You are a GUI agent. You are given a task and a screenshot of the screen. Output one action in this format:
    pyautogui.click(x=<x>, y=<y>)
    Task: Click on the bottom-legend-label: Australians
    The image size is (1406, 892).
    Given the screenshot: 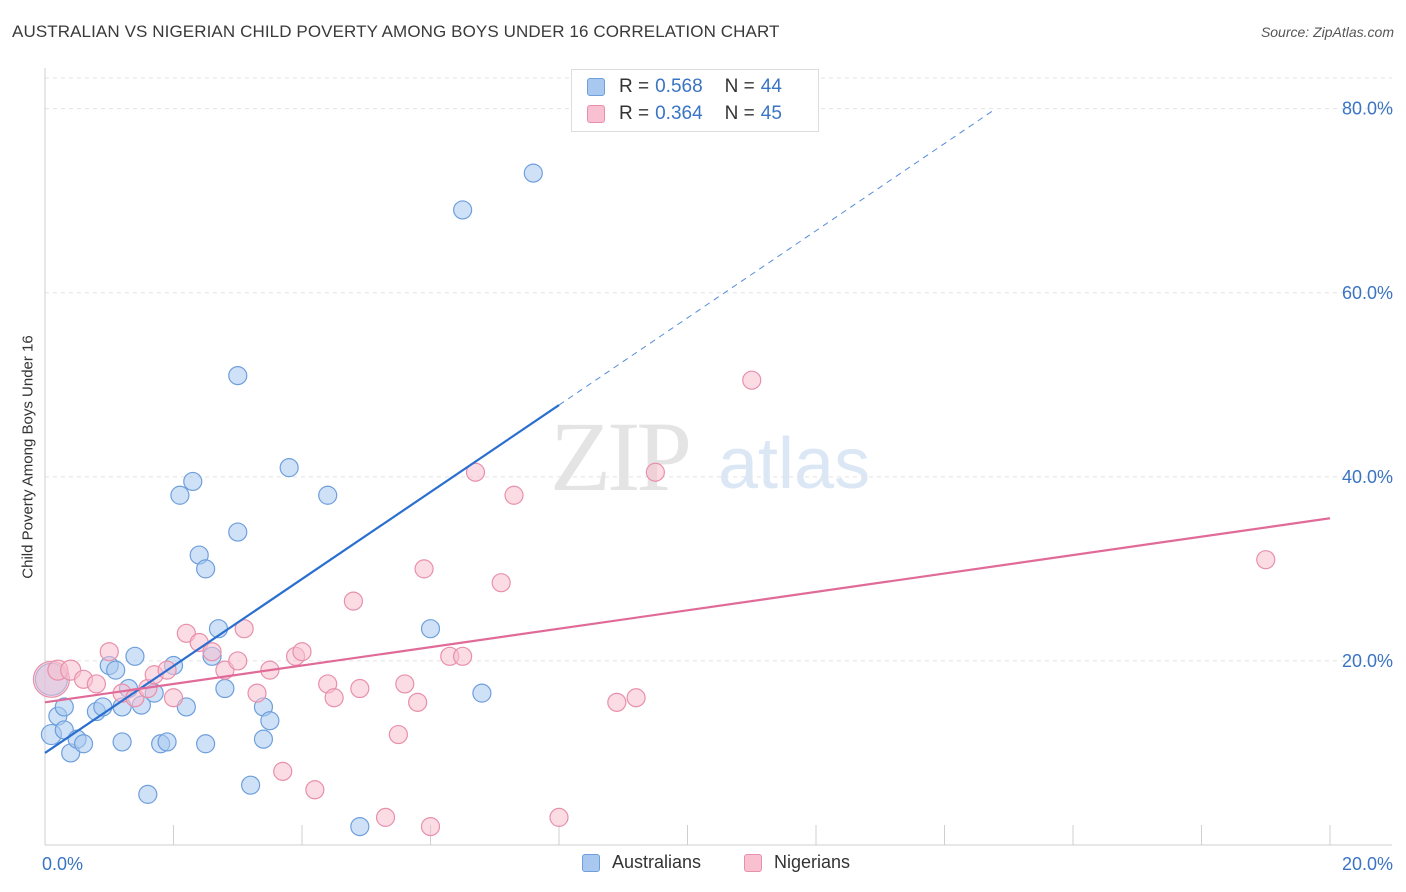 What is the action you would take?
    pyautogui.click(x=657, y=862)
    